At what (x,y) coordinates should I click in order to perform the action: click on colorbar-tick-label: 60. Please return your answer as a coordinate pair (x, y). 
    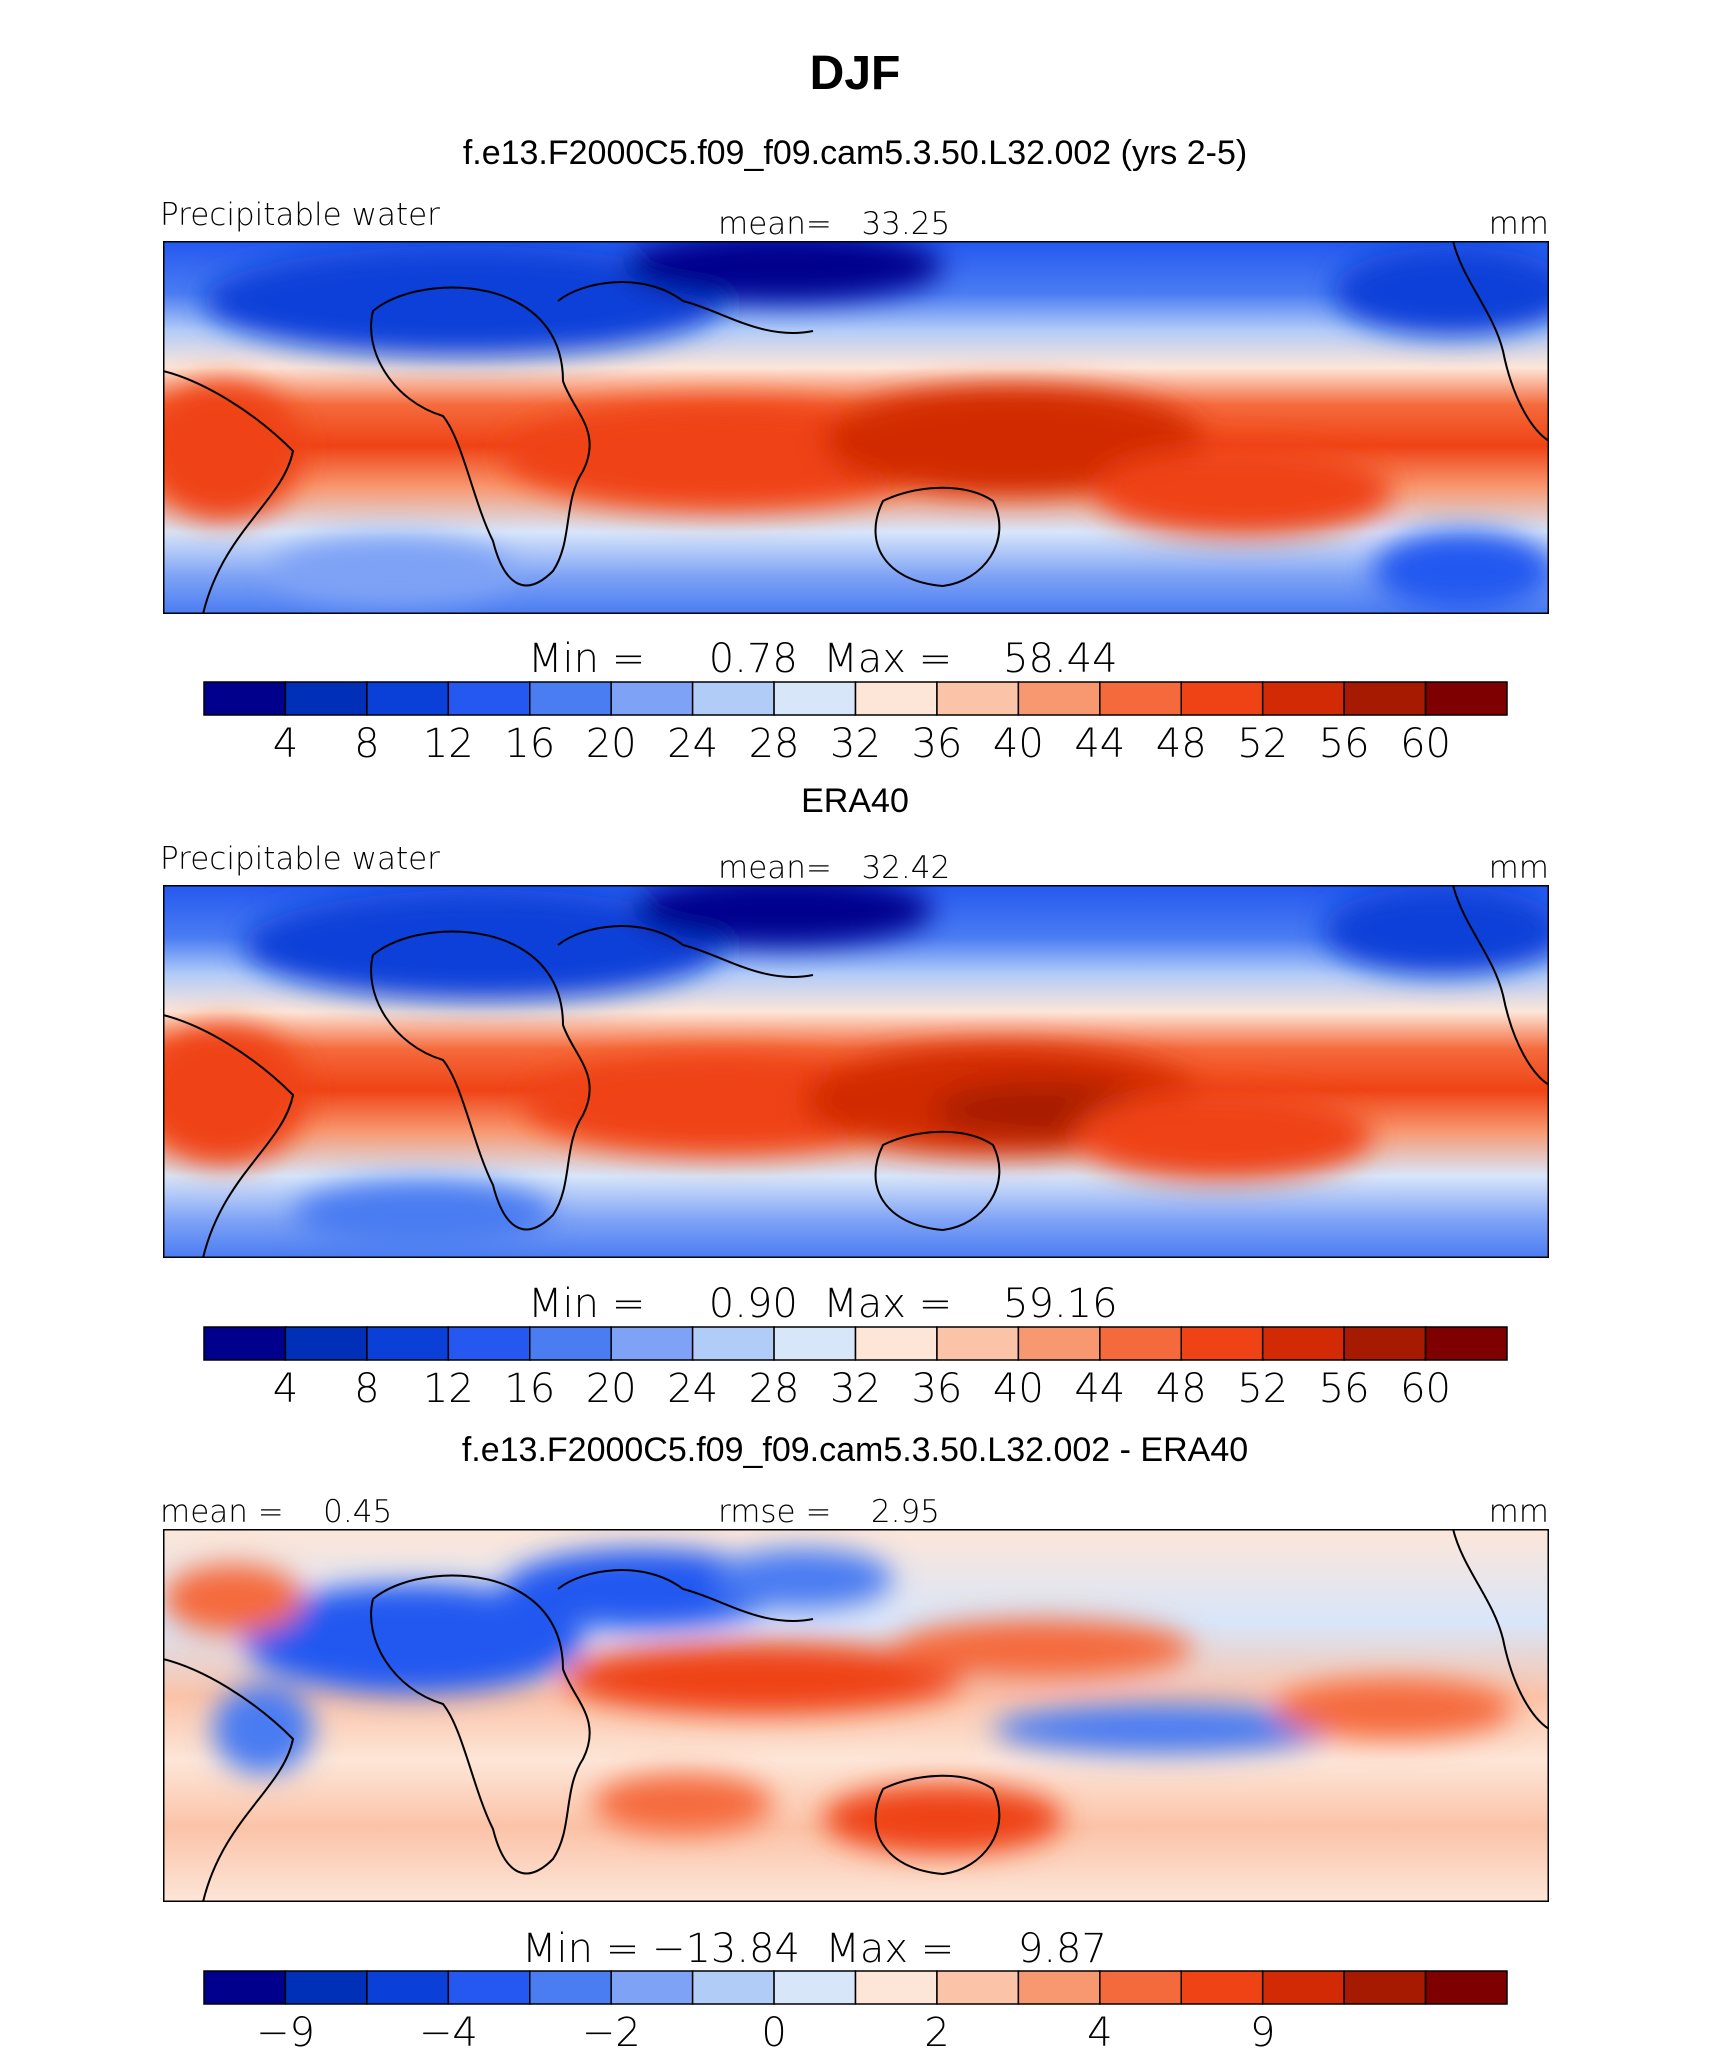
    Looking at the image, I should click on (1425, 744).